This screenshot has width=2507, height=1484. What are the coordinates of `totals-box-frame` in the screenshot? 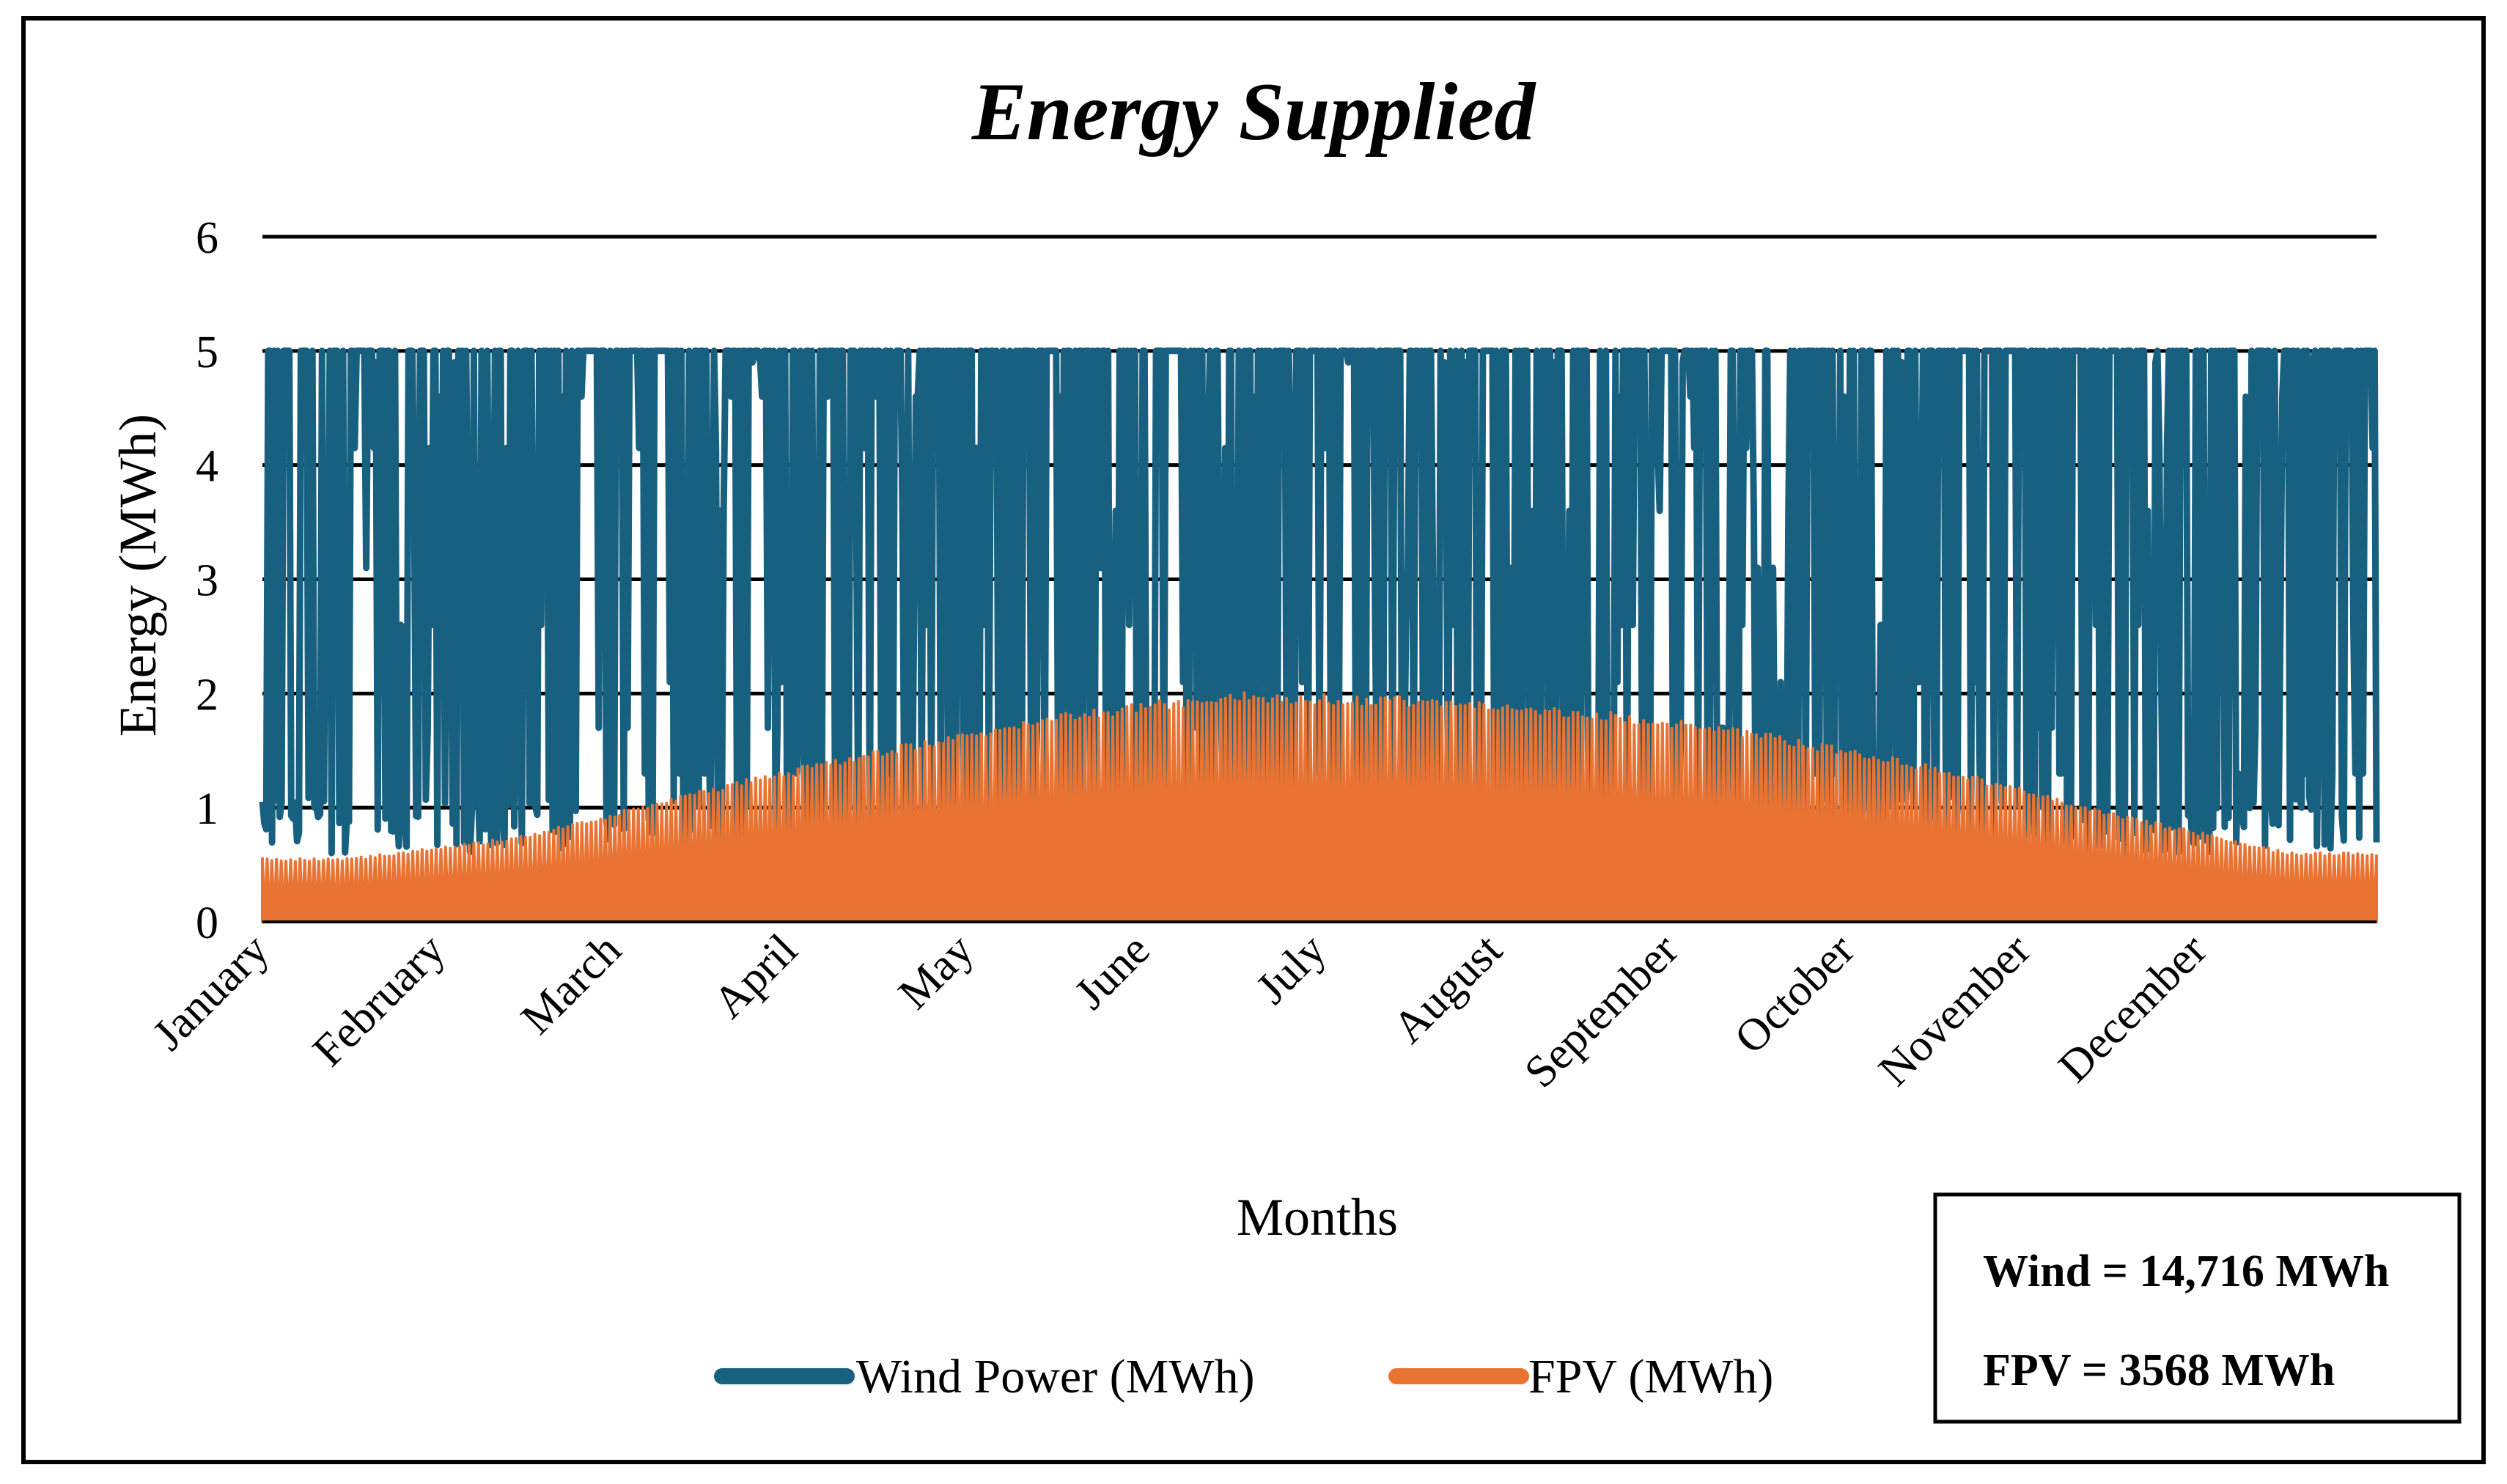 It's located at (2197, 1308).